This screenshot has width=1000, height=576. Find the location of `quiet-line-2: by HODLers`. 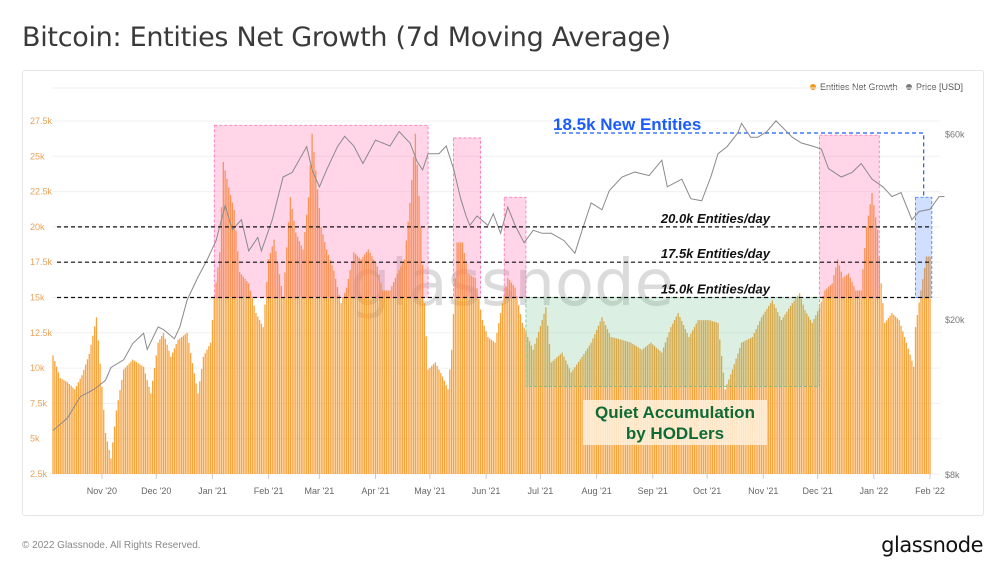

quiet-line-2: by HODLers is located at coordinates (675, 433).